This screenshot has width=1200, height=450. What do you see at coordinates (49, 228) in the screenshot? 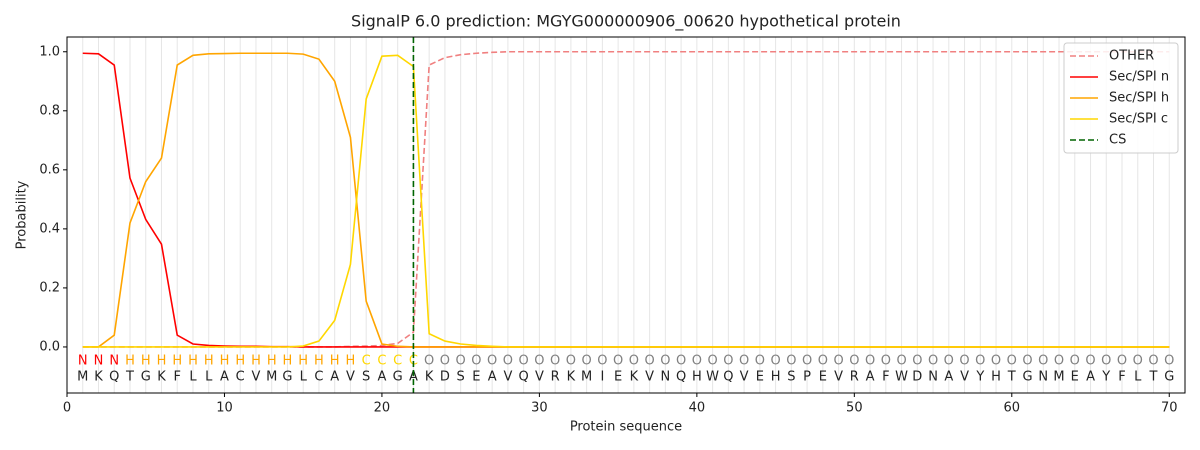
I see `y-tick-label: 0.4` at bounding box center [49, 228].